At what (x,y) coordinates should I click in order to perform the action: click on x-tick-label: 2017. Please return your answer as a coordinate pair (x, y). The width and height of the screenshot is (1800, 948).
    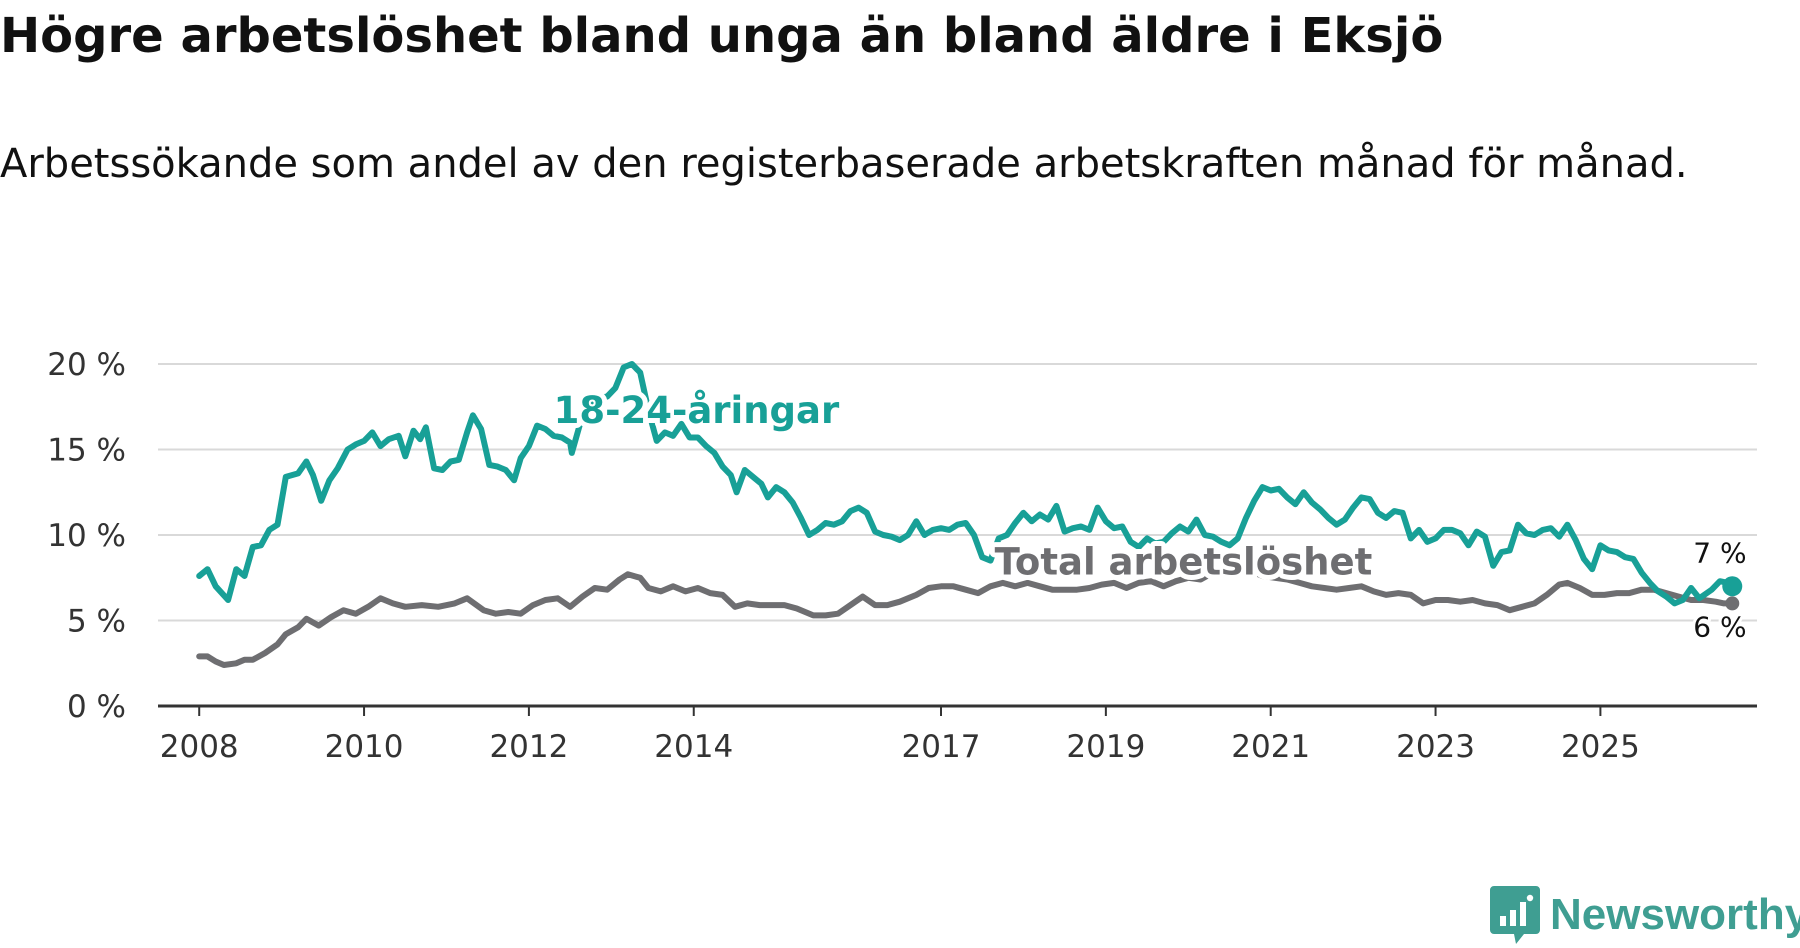
    Looking at the image, I should click on (941, 747).